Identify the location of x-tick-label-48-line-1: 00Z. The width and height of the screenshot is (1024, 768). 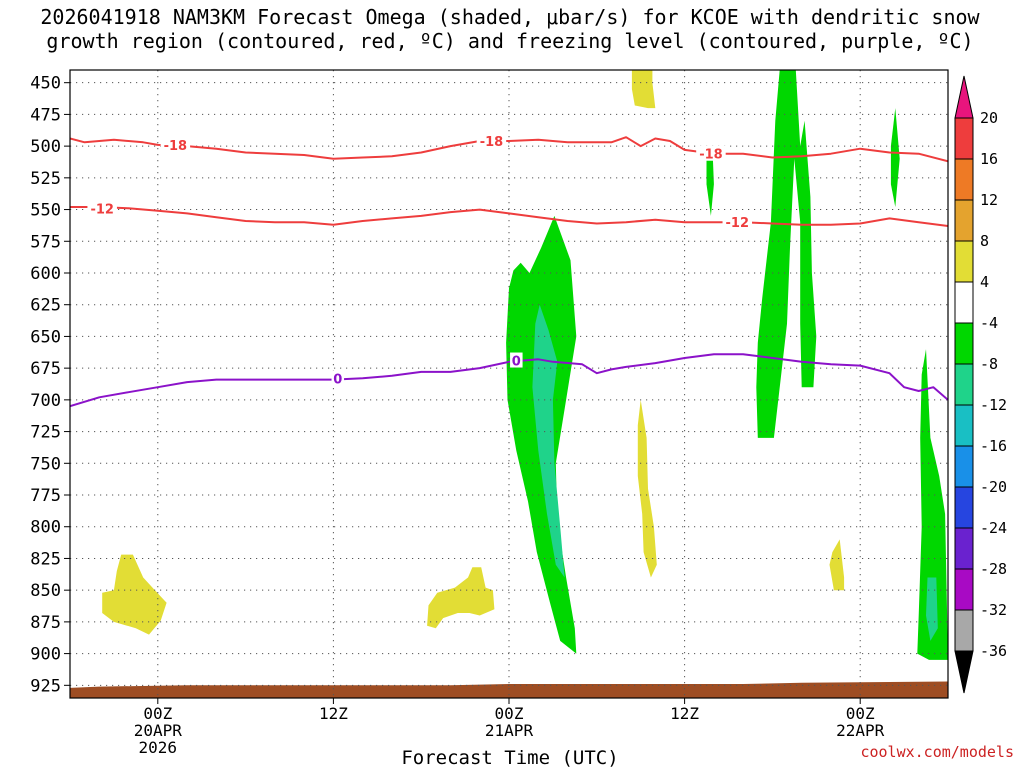
(860, 713).